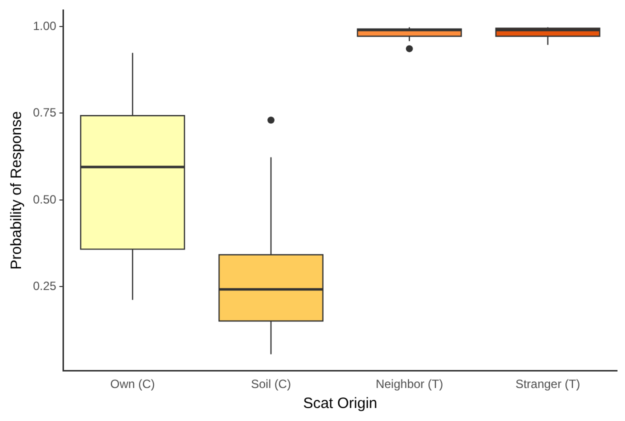 The image size is (625, 421). Describe the element at coordinates (340, 403) in the screenshot. I see `x-axis-title: Scat Origin` at that location.